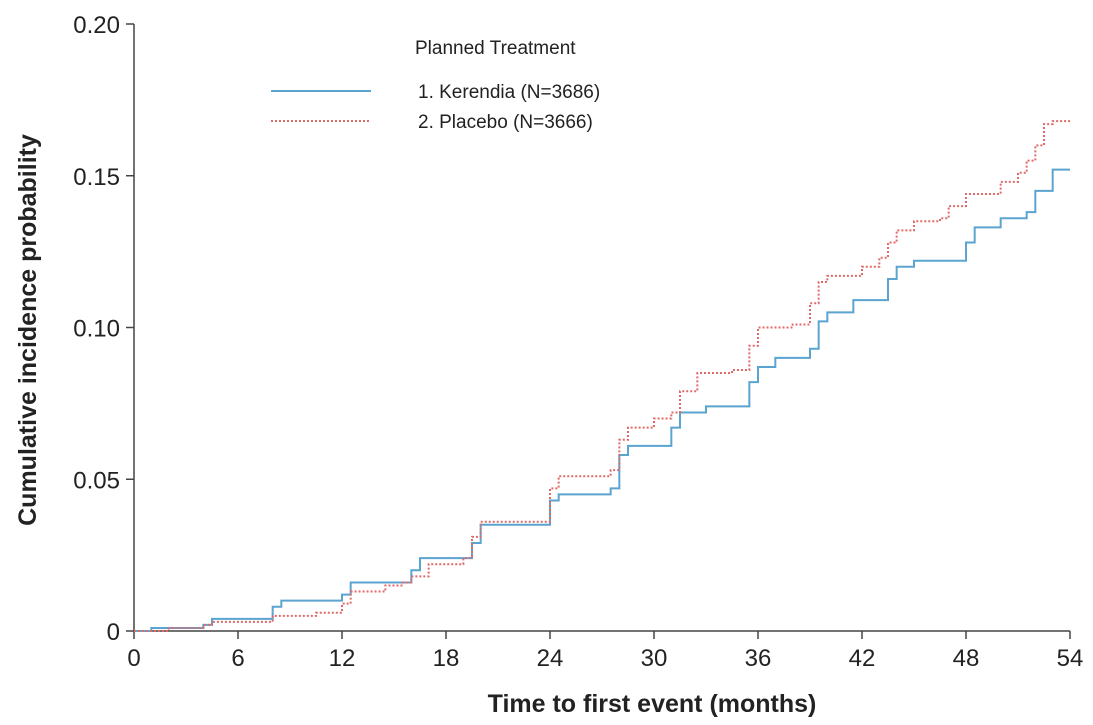 The image size is (1093, 725). What do you see at coordinates (1070, 658) in the screenshot?
I see `x-tick-label: 54` at bounding box center [1070, 658].